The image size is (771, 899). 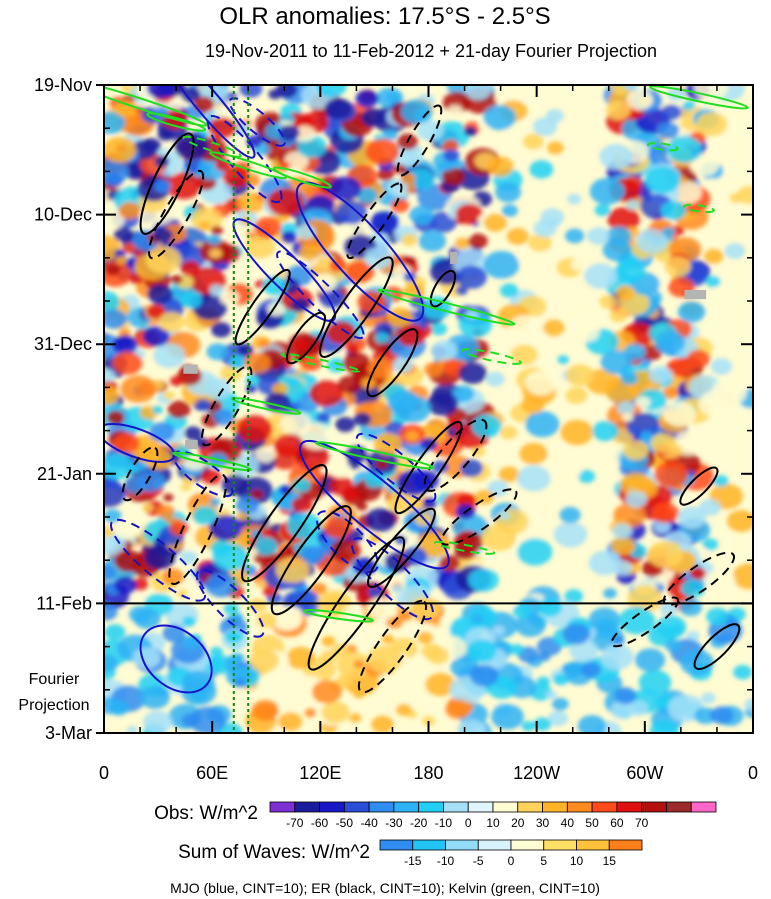 What do you see at coordinates (295, 823) in the screenshot?
I see `obs-legend-label: -70` at bounding box center [295, 823].